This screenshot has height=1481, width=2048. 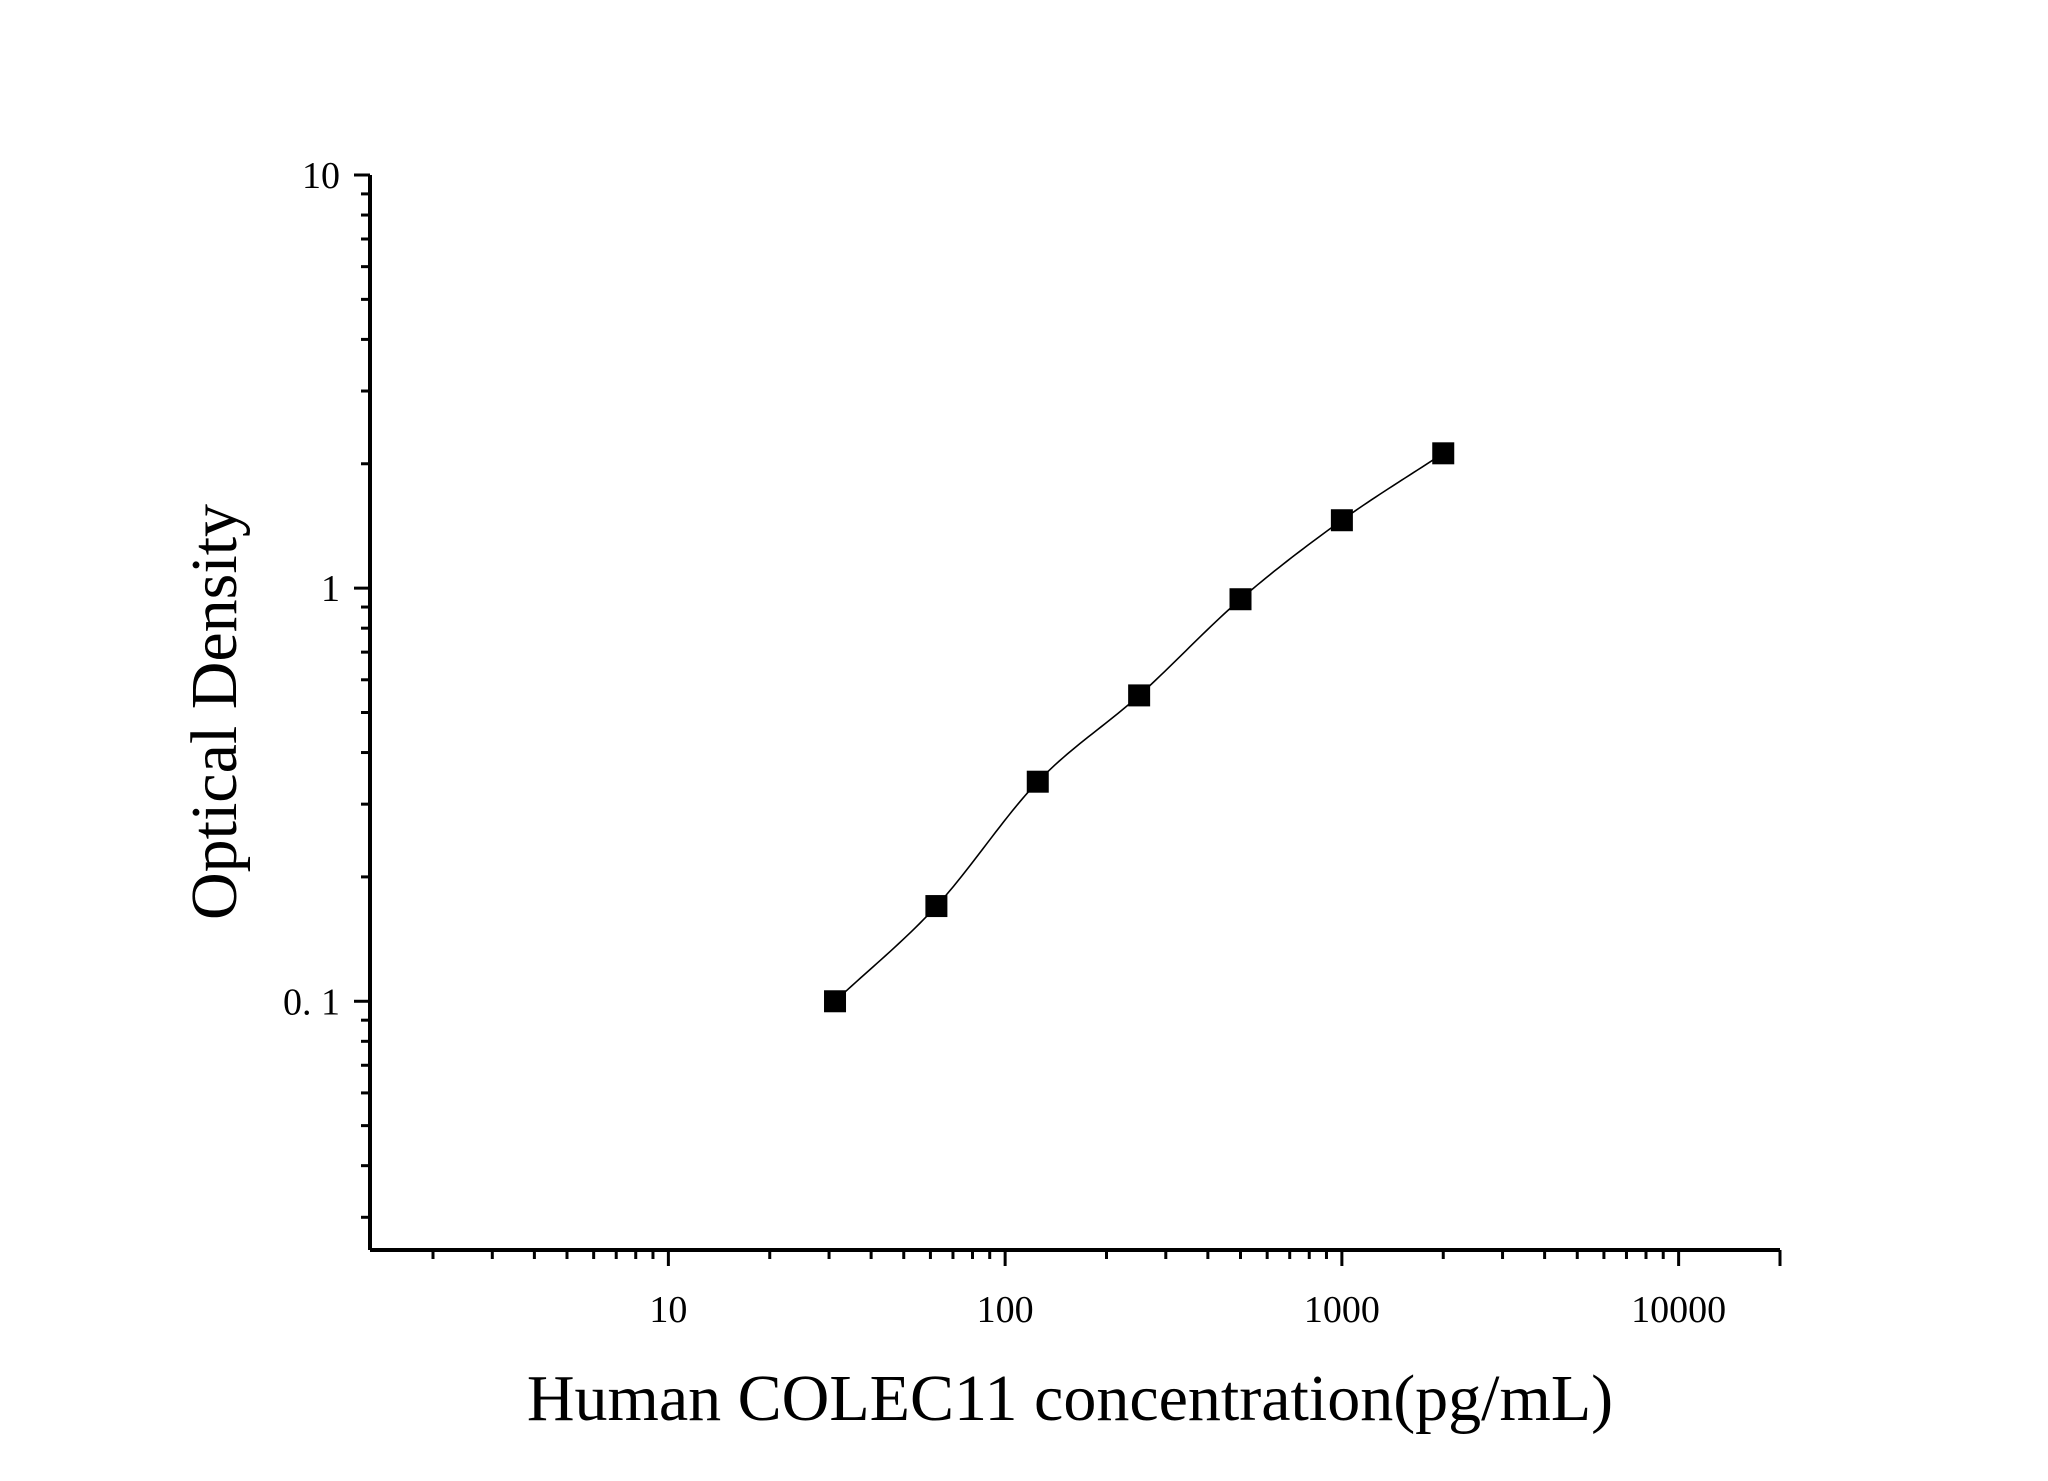 I want to click on fit-curve-layer, so click(x=1139, y=727).